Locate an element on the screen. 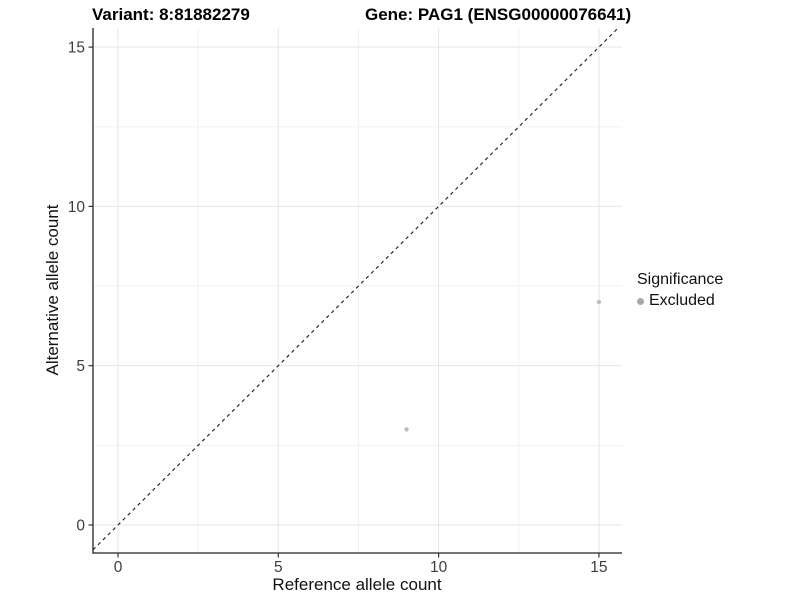 This screenshot has height=600, width=800. legend-entry-label: Excluded is located at coordinates (682, 300).